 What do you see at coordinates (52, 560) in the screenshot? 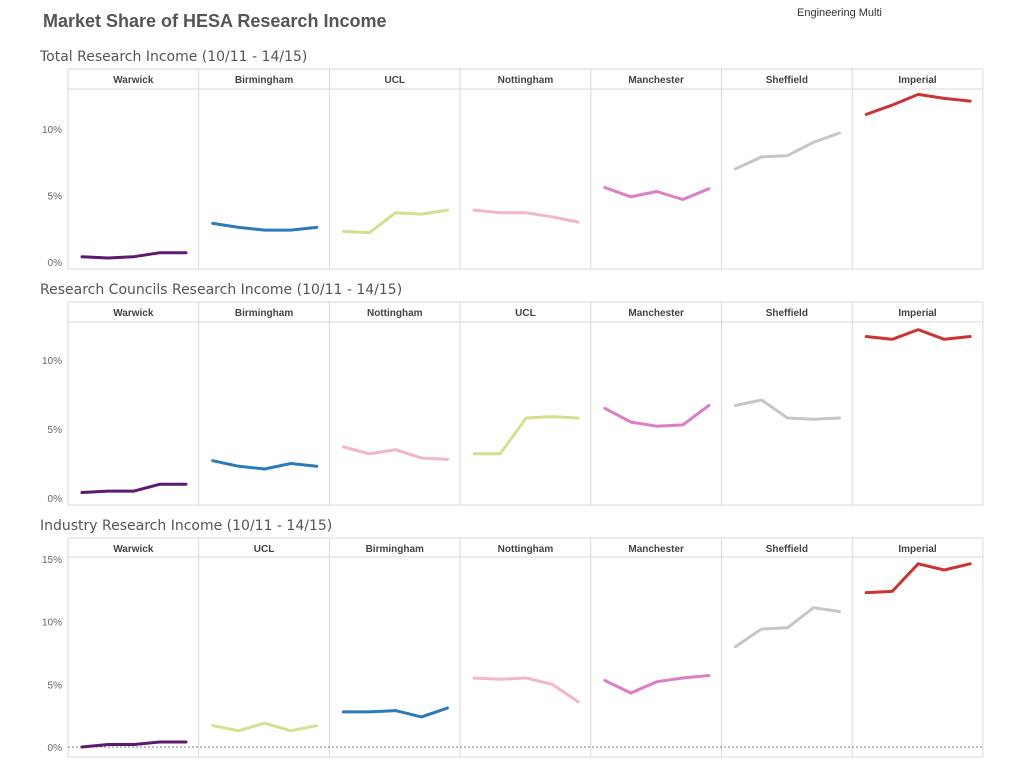
I see `y-tick-label: 15%` at bounding box center [52, 560].